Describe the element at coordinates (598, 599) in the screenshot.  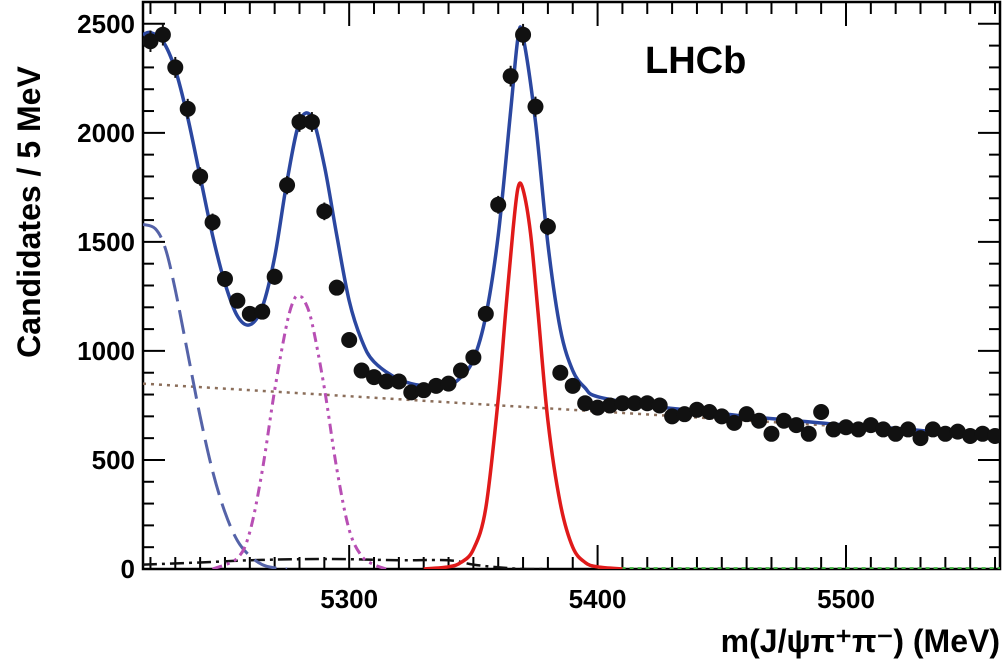
I see `x-tick-label: 5400` at that location.